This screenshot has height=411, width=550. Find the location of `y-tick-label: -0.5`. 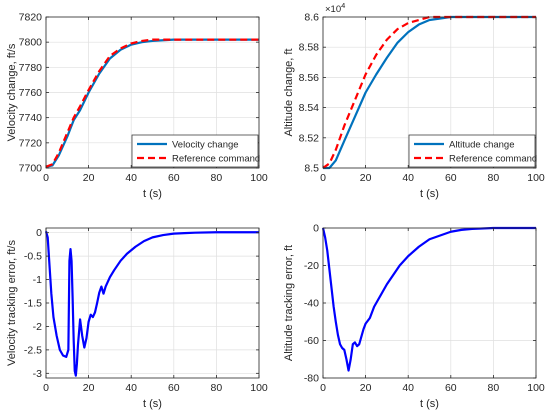

y-tick-label: -0.5 is located at coordinates (33, 257).